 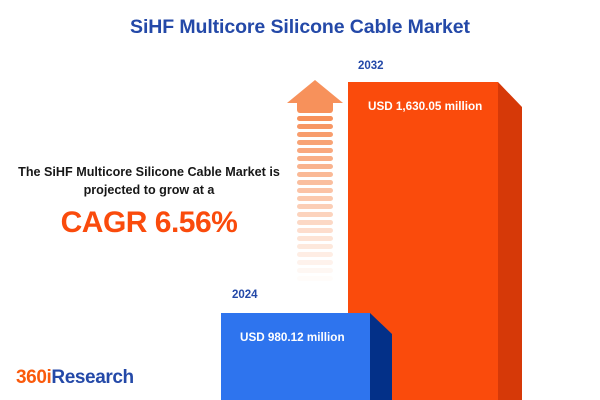 I want to click on bar-2024-value-label: USD 980.12 million, so click(x=292, y=337).